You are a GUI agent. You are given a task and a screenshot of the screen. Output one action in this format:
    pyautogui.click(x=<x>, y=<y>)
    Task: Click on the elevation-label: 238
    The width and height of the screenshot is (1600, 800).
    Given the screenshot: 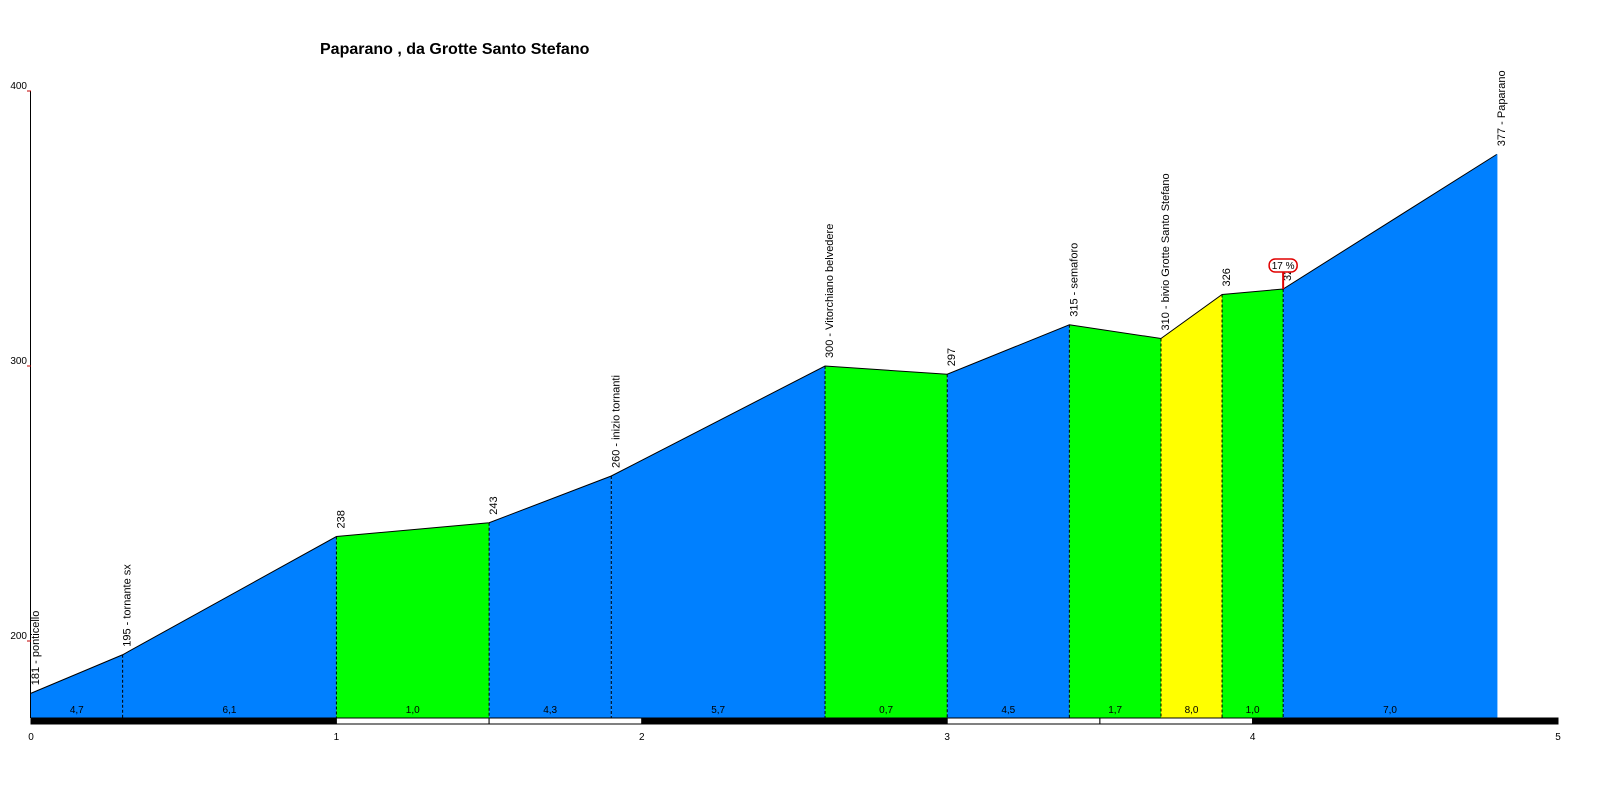 What is the action you would take?
    pyautogui.click(x=341, y=519)
    